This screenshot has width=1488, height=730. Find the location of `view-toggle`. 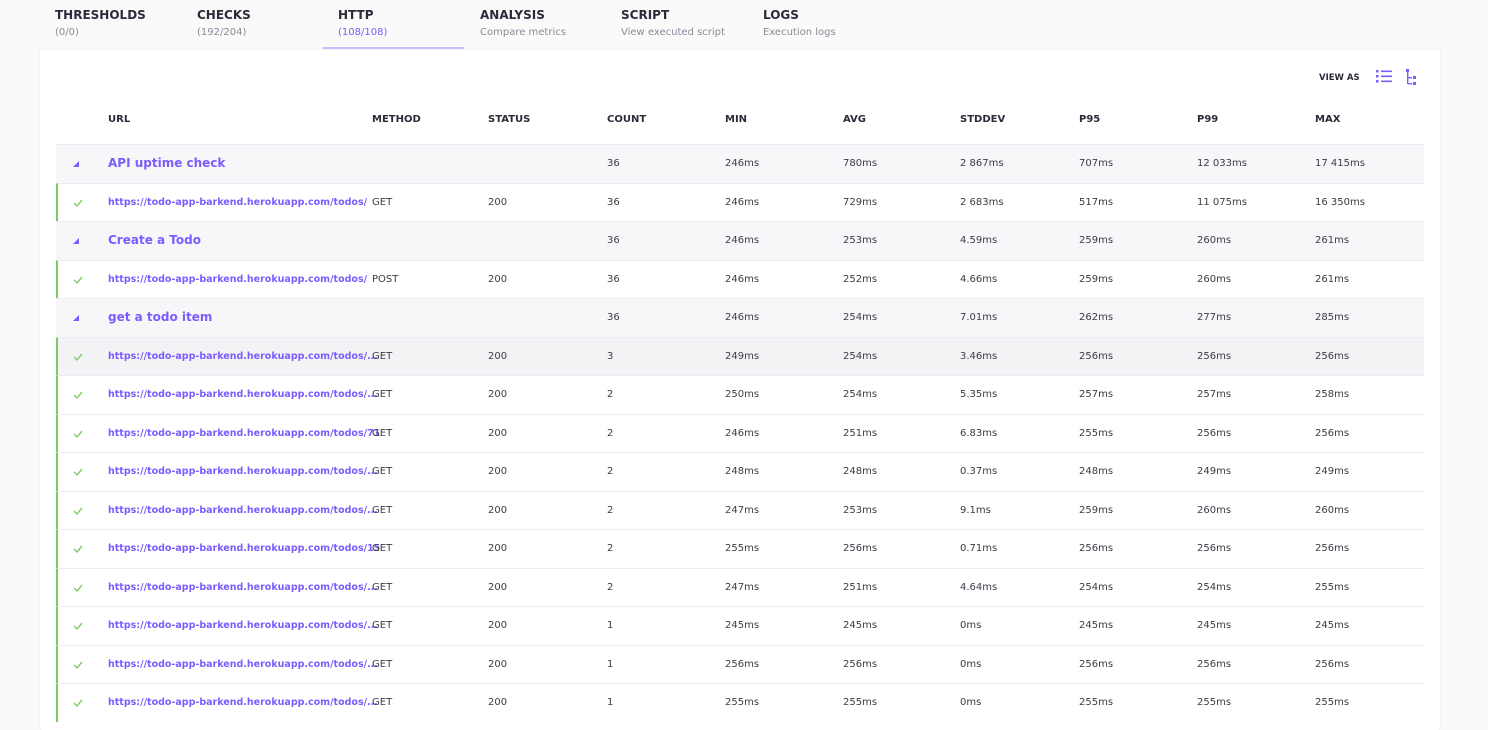

view-toggle is located at coordinates (1399, 78).